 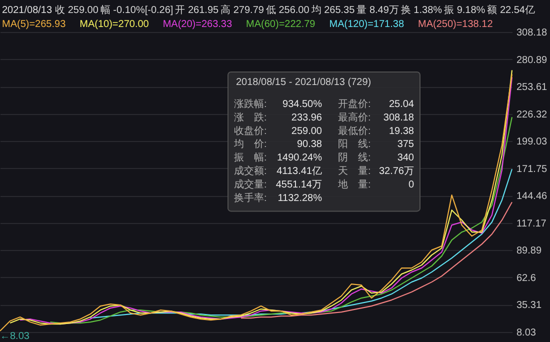 What do you see at coordinates (77, 10) in the screenshot?
I see `text: 收 259.00` at bounding box center [77, 10].